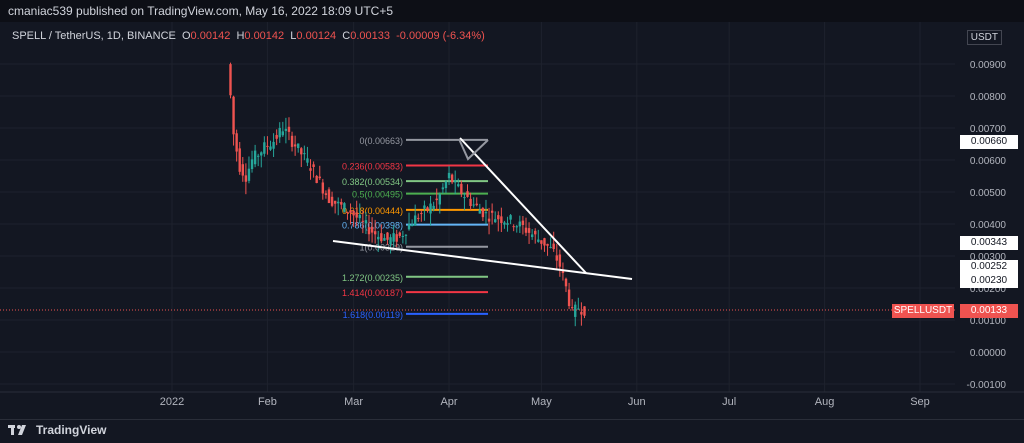  Describe the element at coordinates (989, 281) in the screenshot. I see `price-badge-0.00230: 0.00230` at that location.